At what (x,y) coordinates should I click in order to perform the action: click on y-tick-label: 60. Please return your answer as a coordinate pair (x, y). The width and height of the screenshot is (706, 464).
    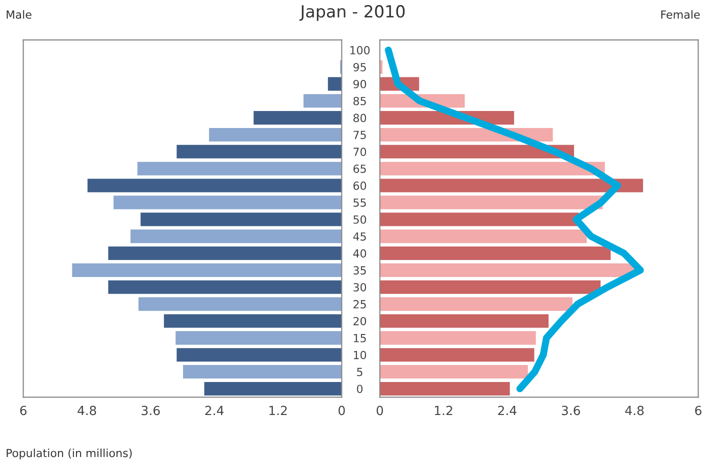
    Looking at the image, I should click on (359, 186).